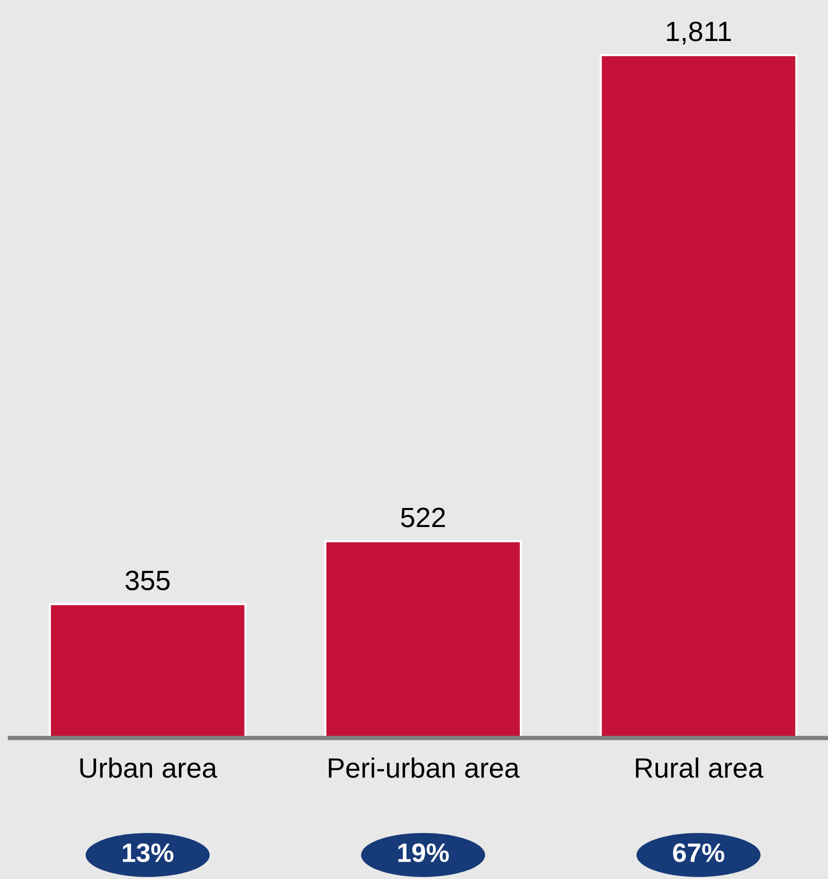 The width and height of the screenshot is (828, 879). I want to click on x-tick-label: Rural area, so click(700, 767).